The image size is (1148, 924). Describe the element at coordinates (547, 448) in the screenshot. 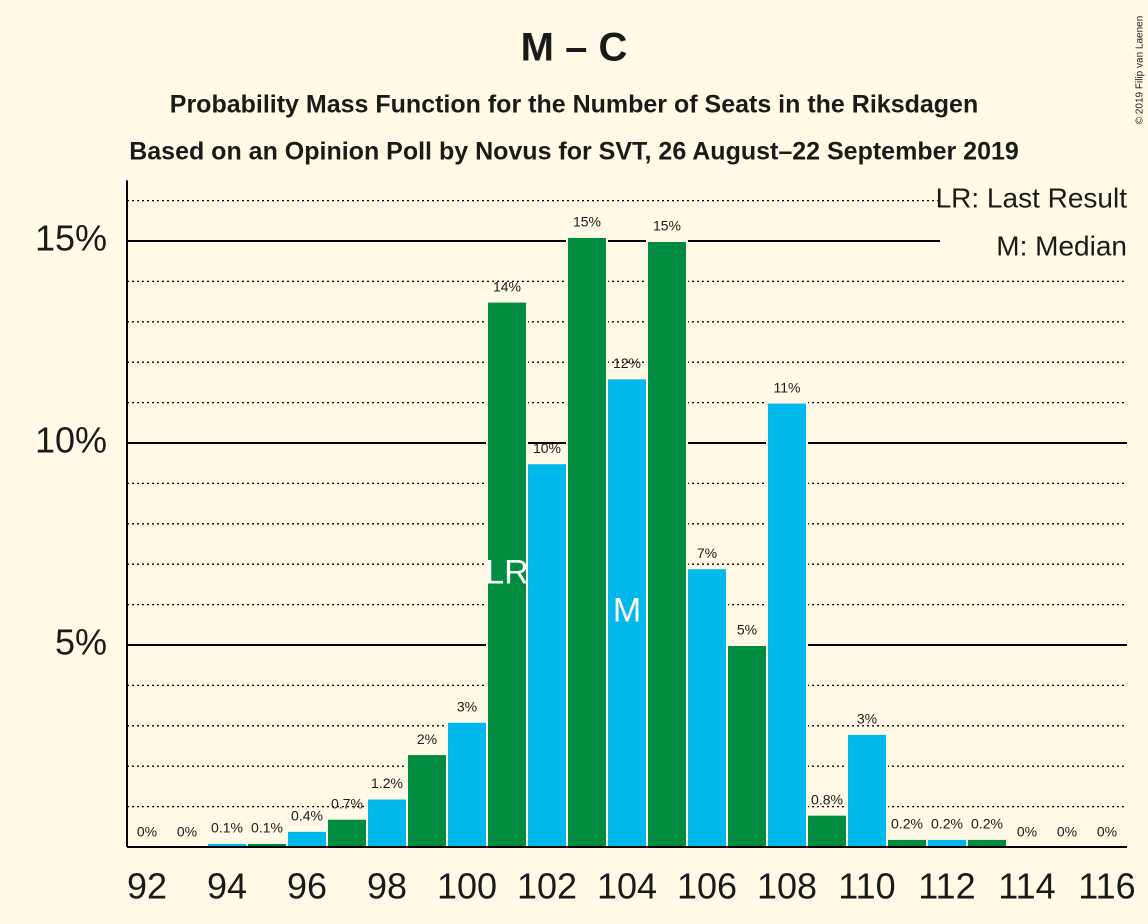

I see `value-label: 10%` at that location.